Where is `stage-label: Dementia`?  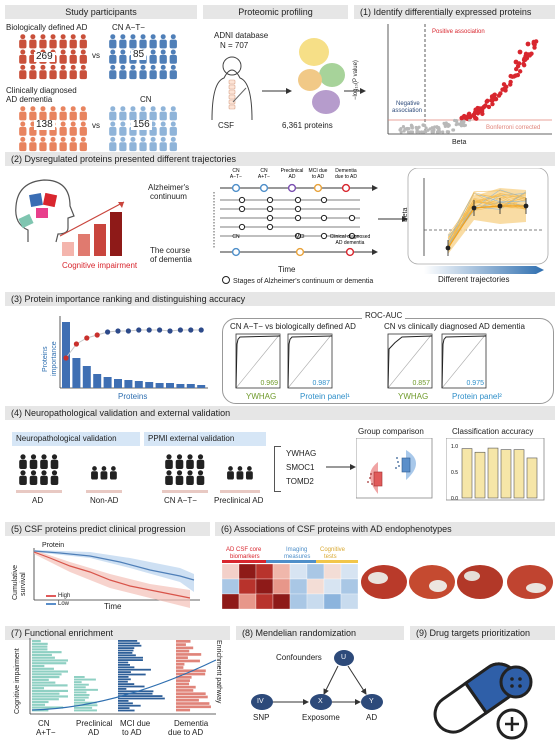 stage-label: Dementia is located at coordinates (346, 171).